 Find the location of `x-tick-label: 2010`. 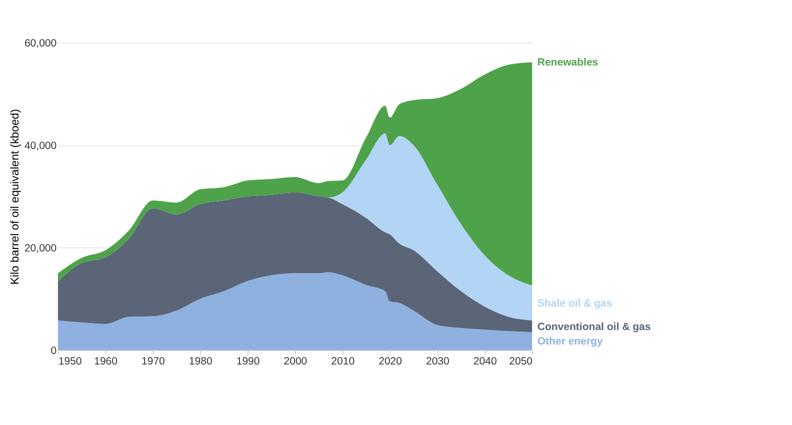

x-tick-label: 2010 is located at coordinates (343, 362).